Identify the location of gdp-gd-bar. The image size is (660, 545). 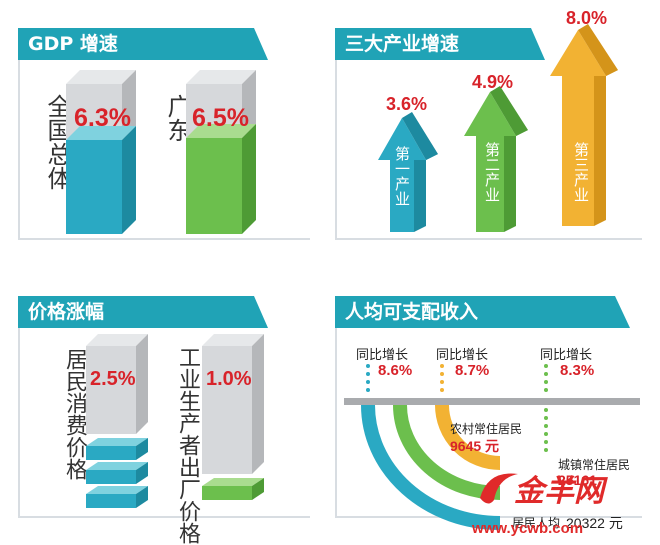
(221, 152).